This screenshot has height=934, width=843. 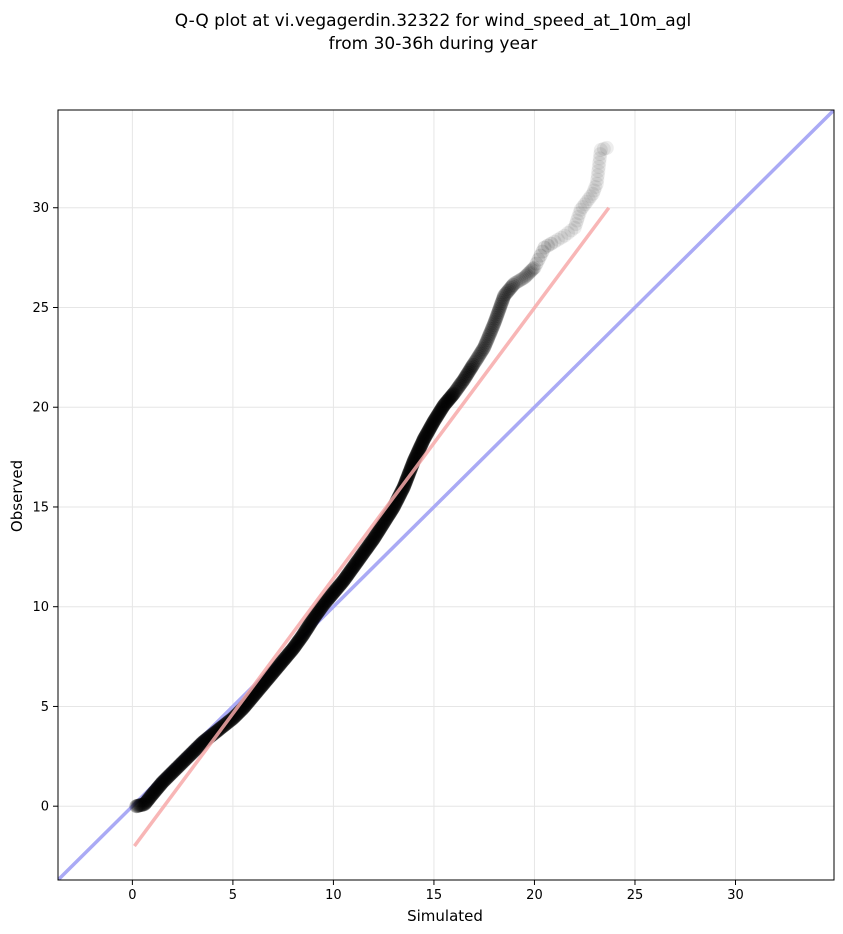 What do you see at coordinates (45, 508) in the screenshot?
I see `y-axis-ticks: 0 5 10 15 20 25 30` at bounding box center [45, 508].